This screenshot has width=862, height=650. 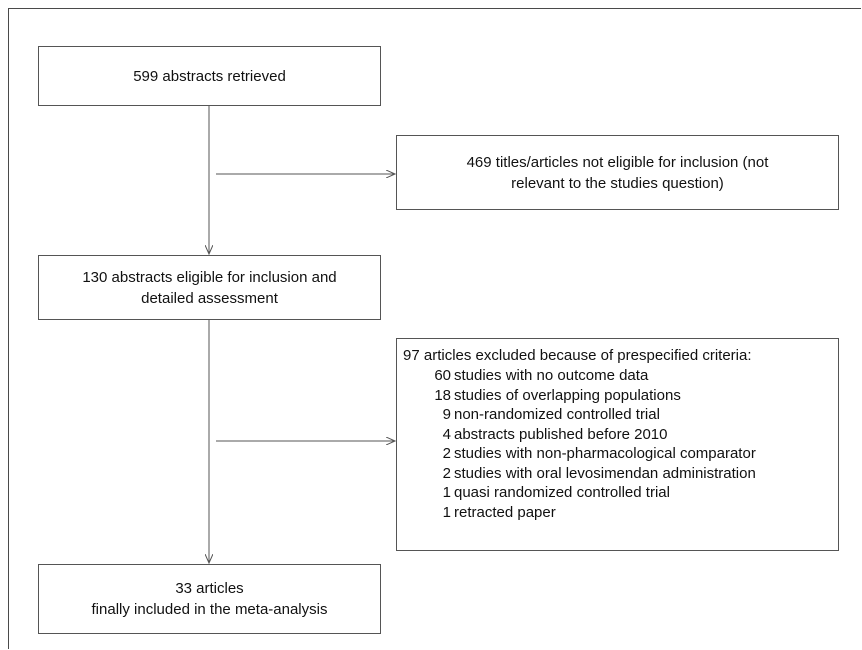 What do you see at coordinates (617, 183) in the screenshot?
I see `box-not-eligible-line-2: relevant to the studies question)` at bounding box center [617, 183].